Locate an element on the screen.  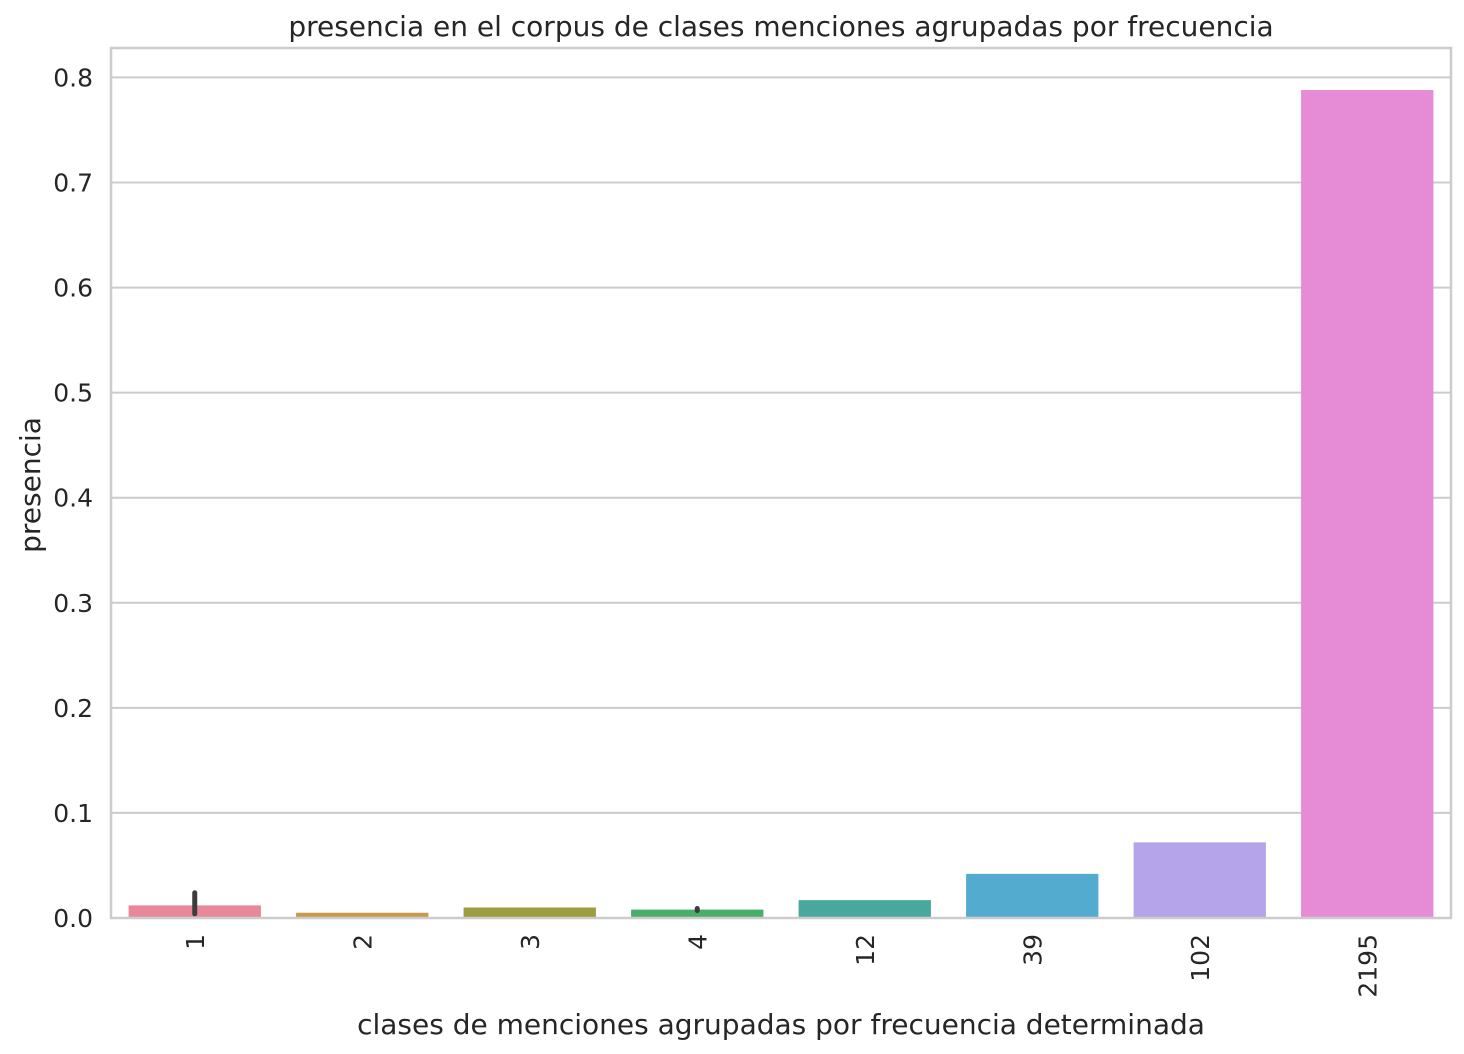
y-tick-label: 0.5 is located at coordinates (73, 393).